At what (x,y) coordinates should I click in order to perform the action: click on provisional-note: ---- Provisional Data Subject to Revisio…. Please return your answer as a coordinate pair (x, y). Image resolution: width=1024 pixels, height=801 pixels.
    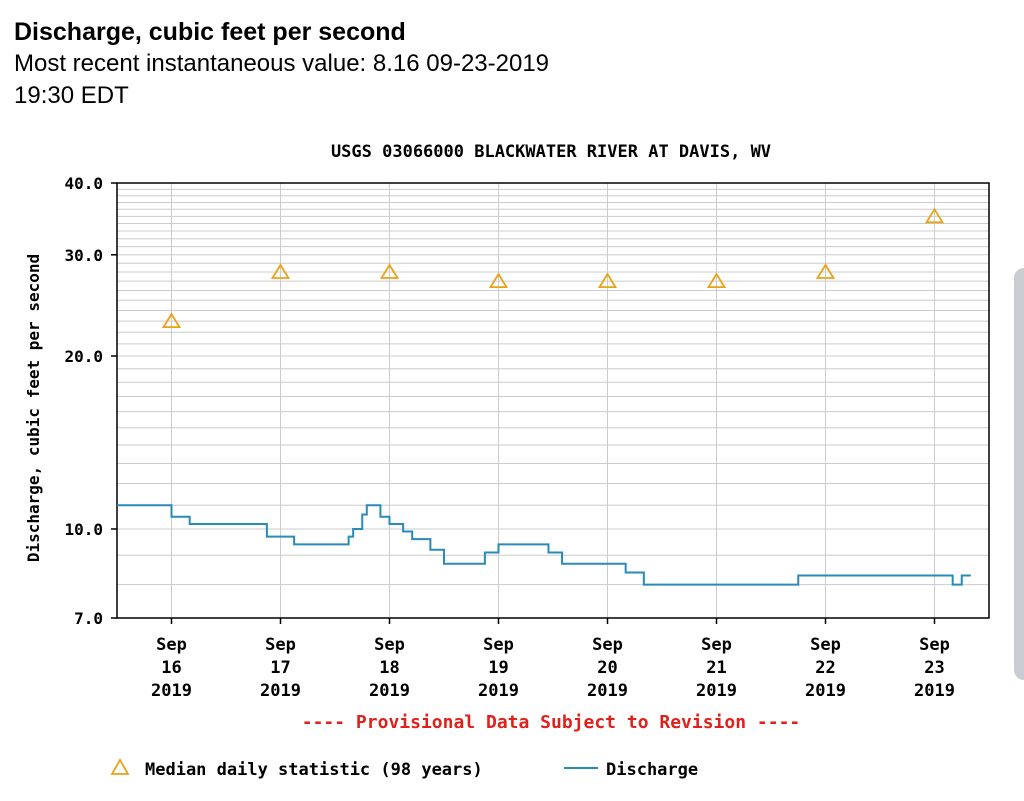
    Looking at the image, I should click on (551, 722).